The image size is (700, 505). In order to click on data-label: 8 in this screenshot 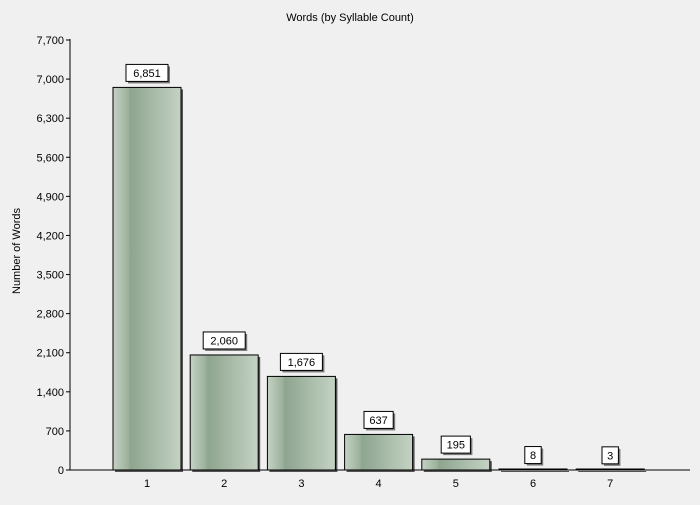, I will do `click(533, 456)`.